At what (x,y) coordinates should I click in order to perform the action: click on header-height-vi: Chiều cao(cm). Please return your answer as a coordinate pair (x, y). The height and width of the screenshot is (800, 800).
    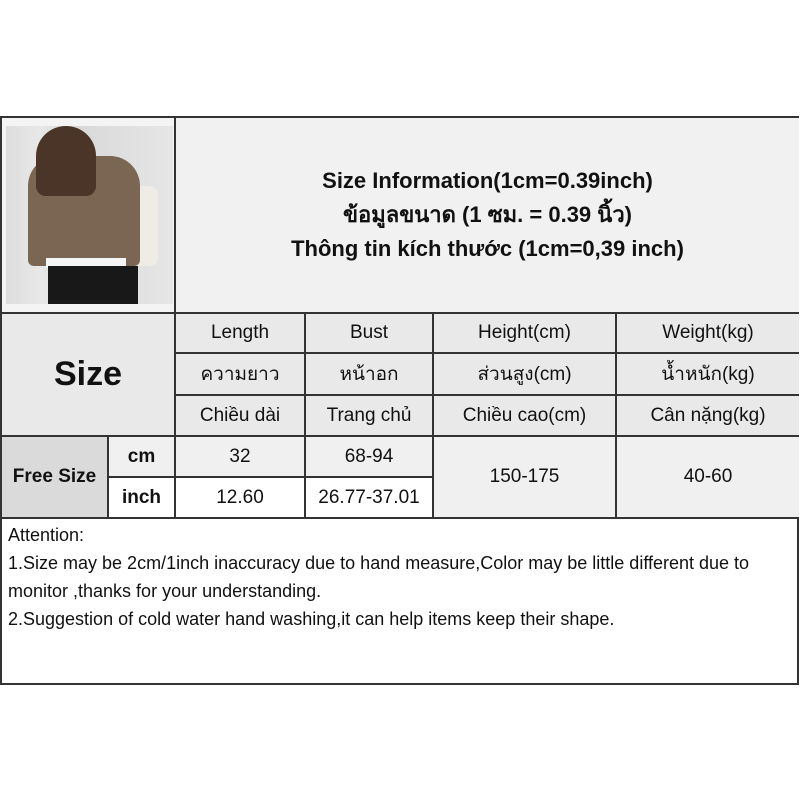
    Looking at the image, I should click on (525, 416).